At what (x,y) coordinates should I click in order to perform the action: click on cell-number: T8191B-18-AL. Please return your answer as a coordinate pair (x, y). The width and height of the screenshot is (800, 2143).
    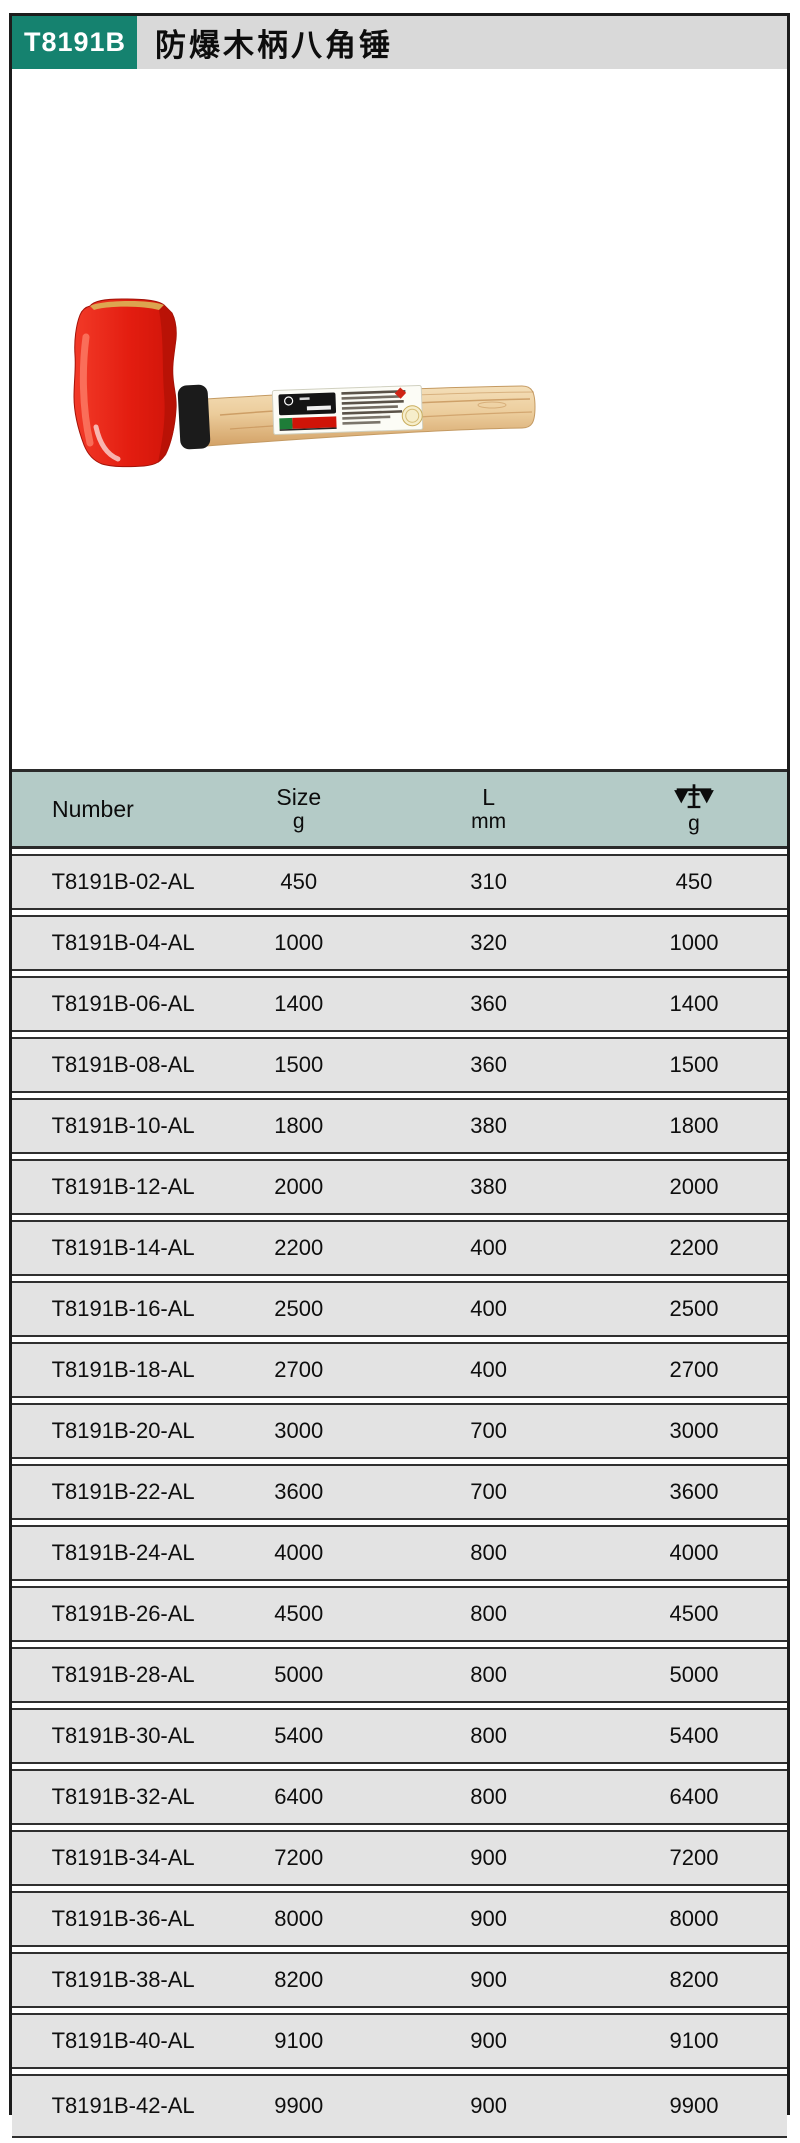
    Looking at the image, I should click on (117, 1370).